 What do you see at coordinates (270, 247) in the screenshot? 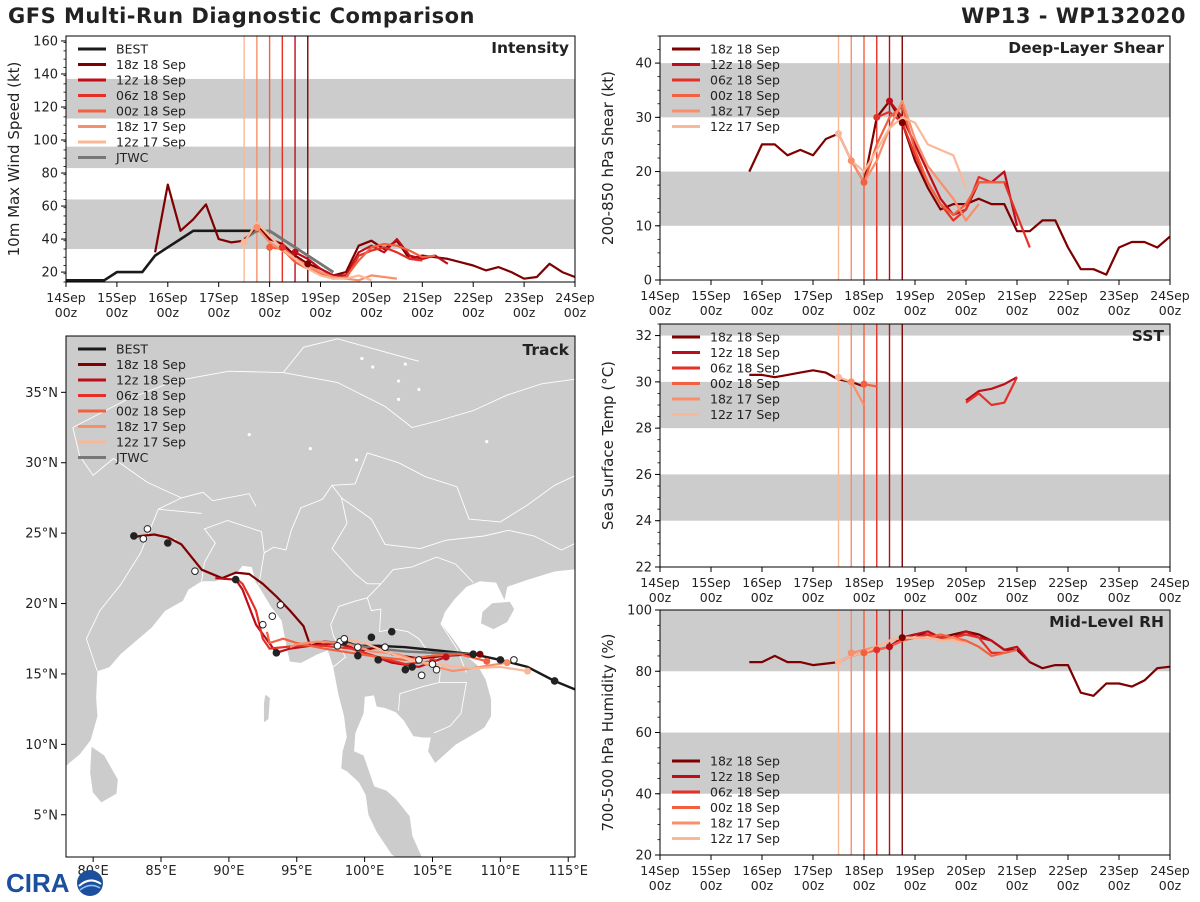
I see `intensity-init-point-00z-18-sep` at bounding box center [270, 247].